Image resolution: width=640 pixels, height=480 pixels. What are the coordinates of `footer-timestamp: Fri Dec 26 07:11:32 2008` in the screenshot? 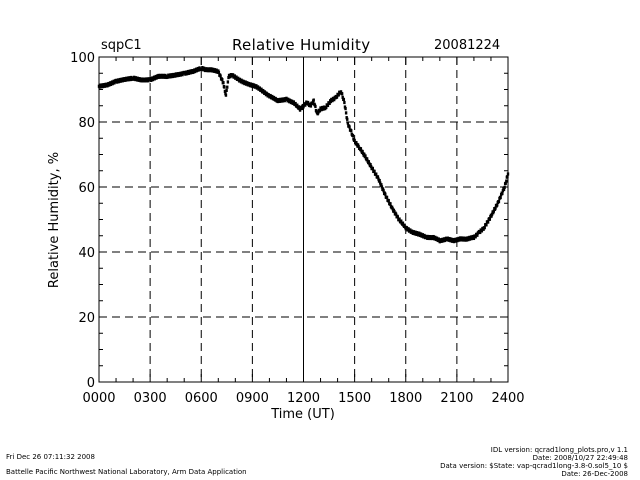 It's located at (50, 457).